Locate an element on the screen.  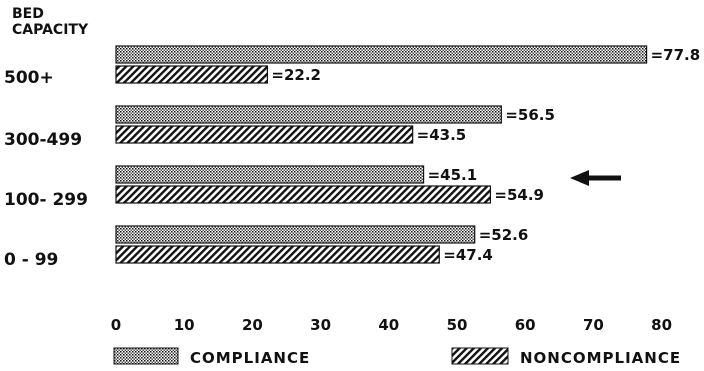
legend-swatch-noncompliance is located at coordinates (480, 356).